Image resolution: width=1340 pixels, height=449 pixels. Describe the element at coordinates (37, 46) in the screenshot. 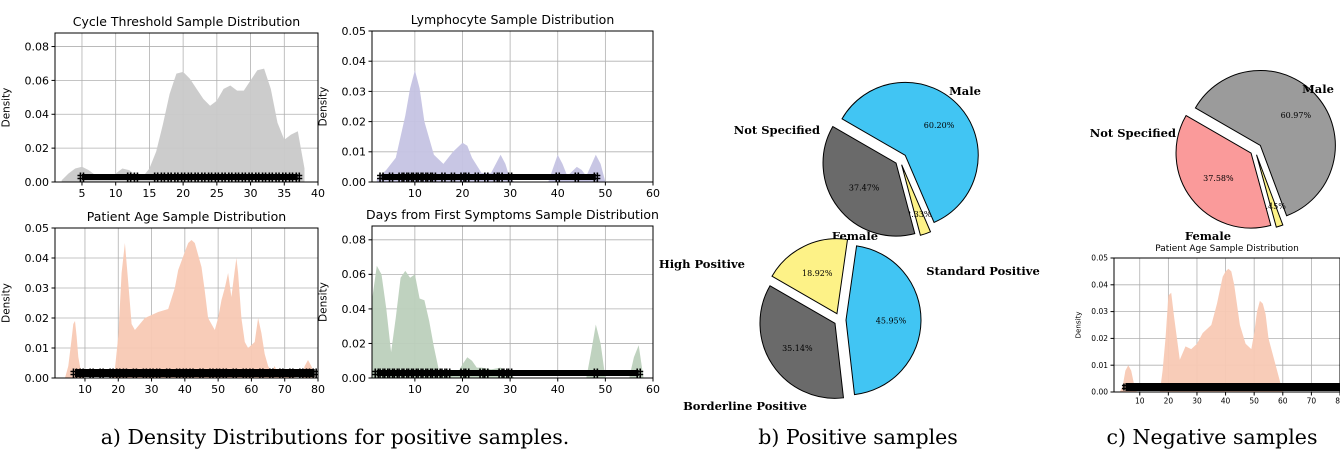

I see `y-tick-label: 0.08` at that location.